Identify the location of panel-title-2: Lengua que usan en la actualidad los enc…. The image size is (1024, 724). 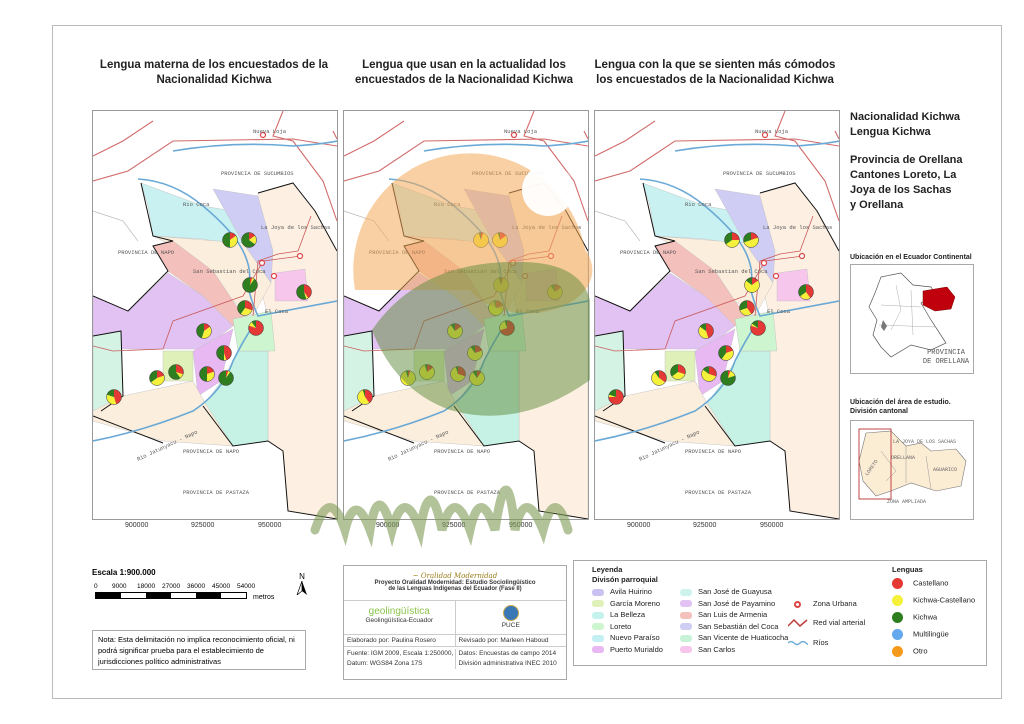
(464, 72).